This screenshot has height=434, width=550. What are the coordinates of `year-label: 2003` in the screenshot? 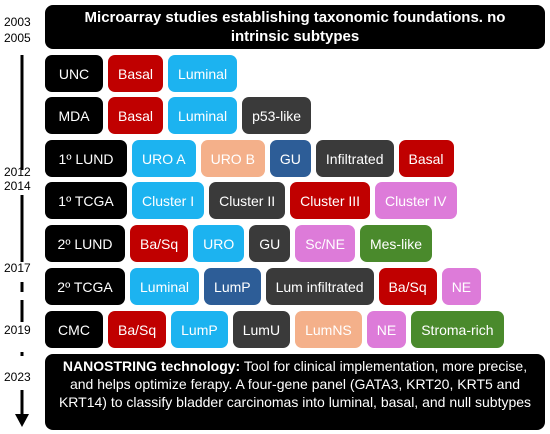 It's located at (17, 22).